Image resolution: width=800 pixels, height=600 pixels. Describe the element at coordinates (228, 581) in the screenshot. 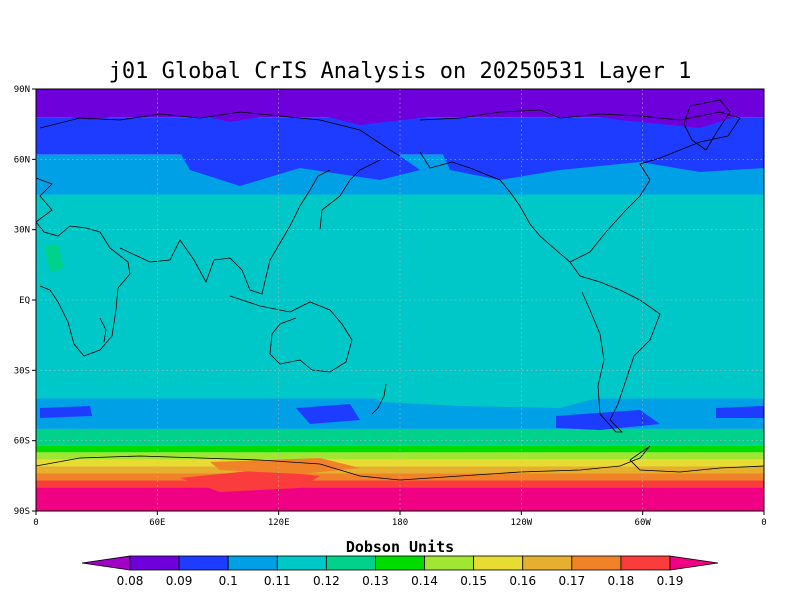

I see `colorbar-level-label: 0.1` at that location.